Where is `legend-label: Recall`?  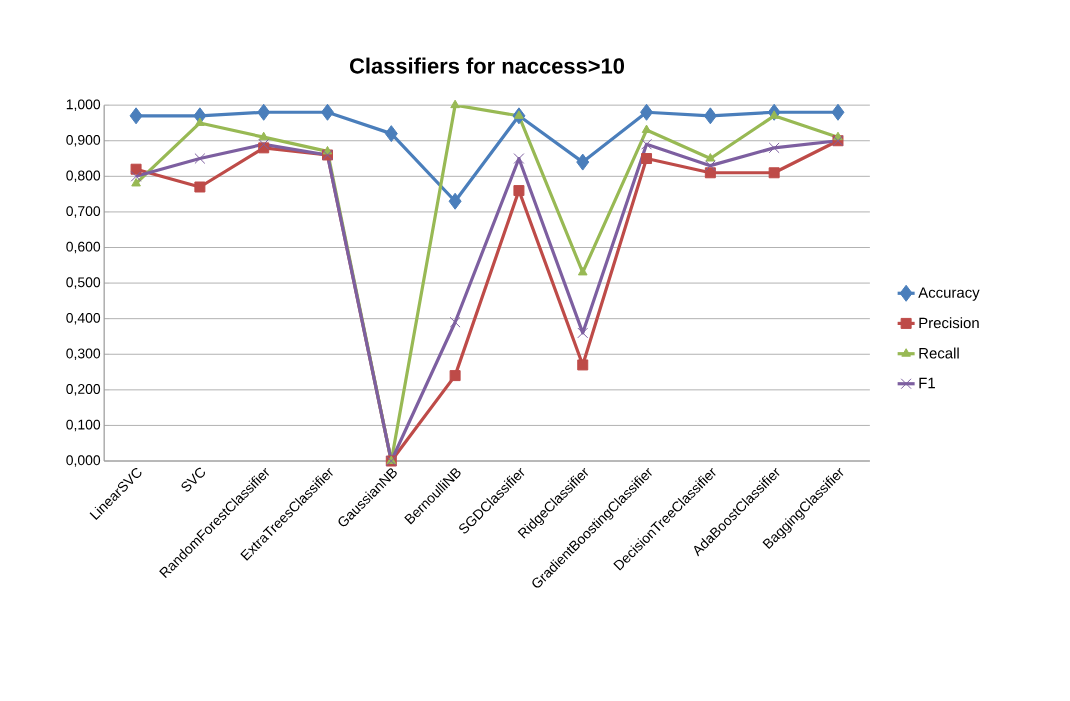
legend-label: Recall is located at coordinates (939, 353).